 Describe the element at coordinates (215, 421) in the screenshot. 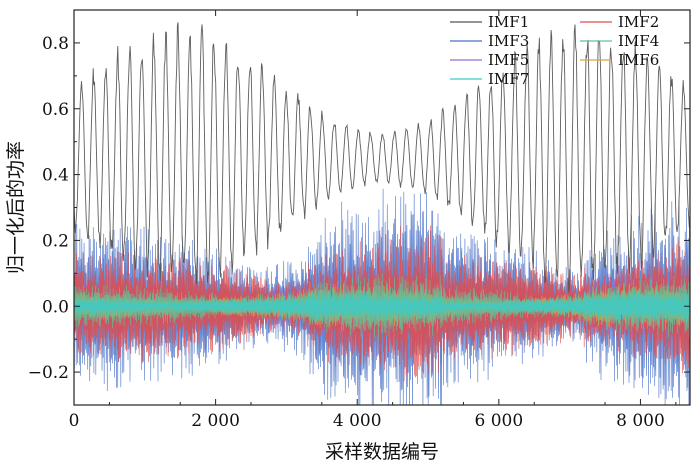

I see `x-tick-label: 2 000` at that location.